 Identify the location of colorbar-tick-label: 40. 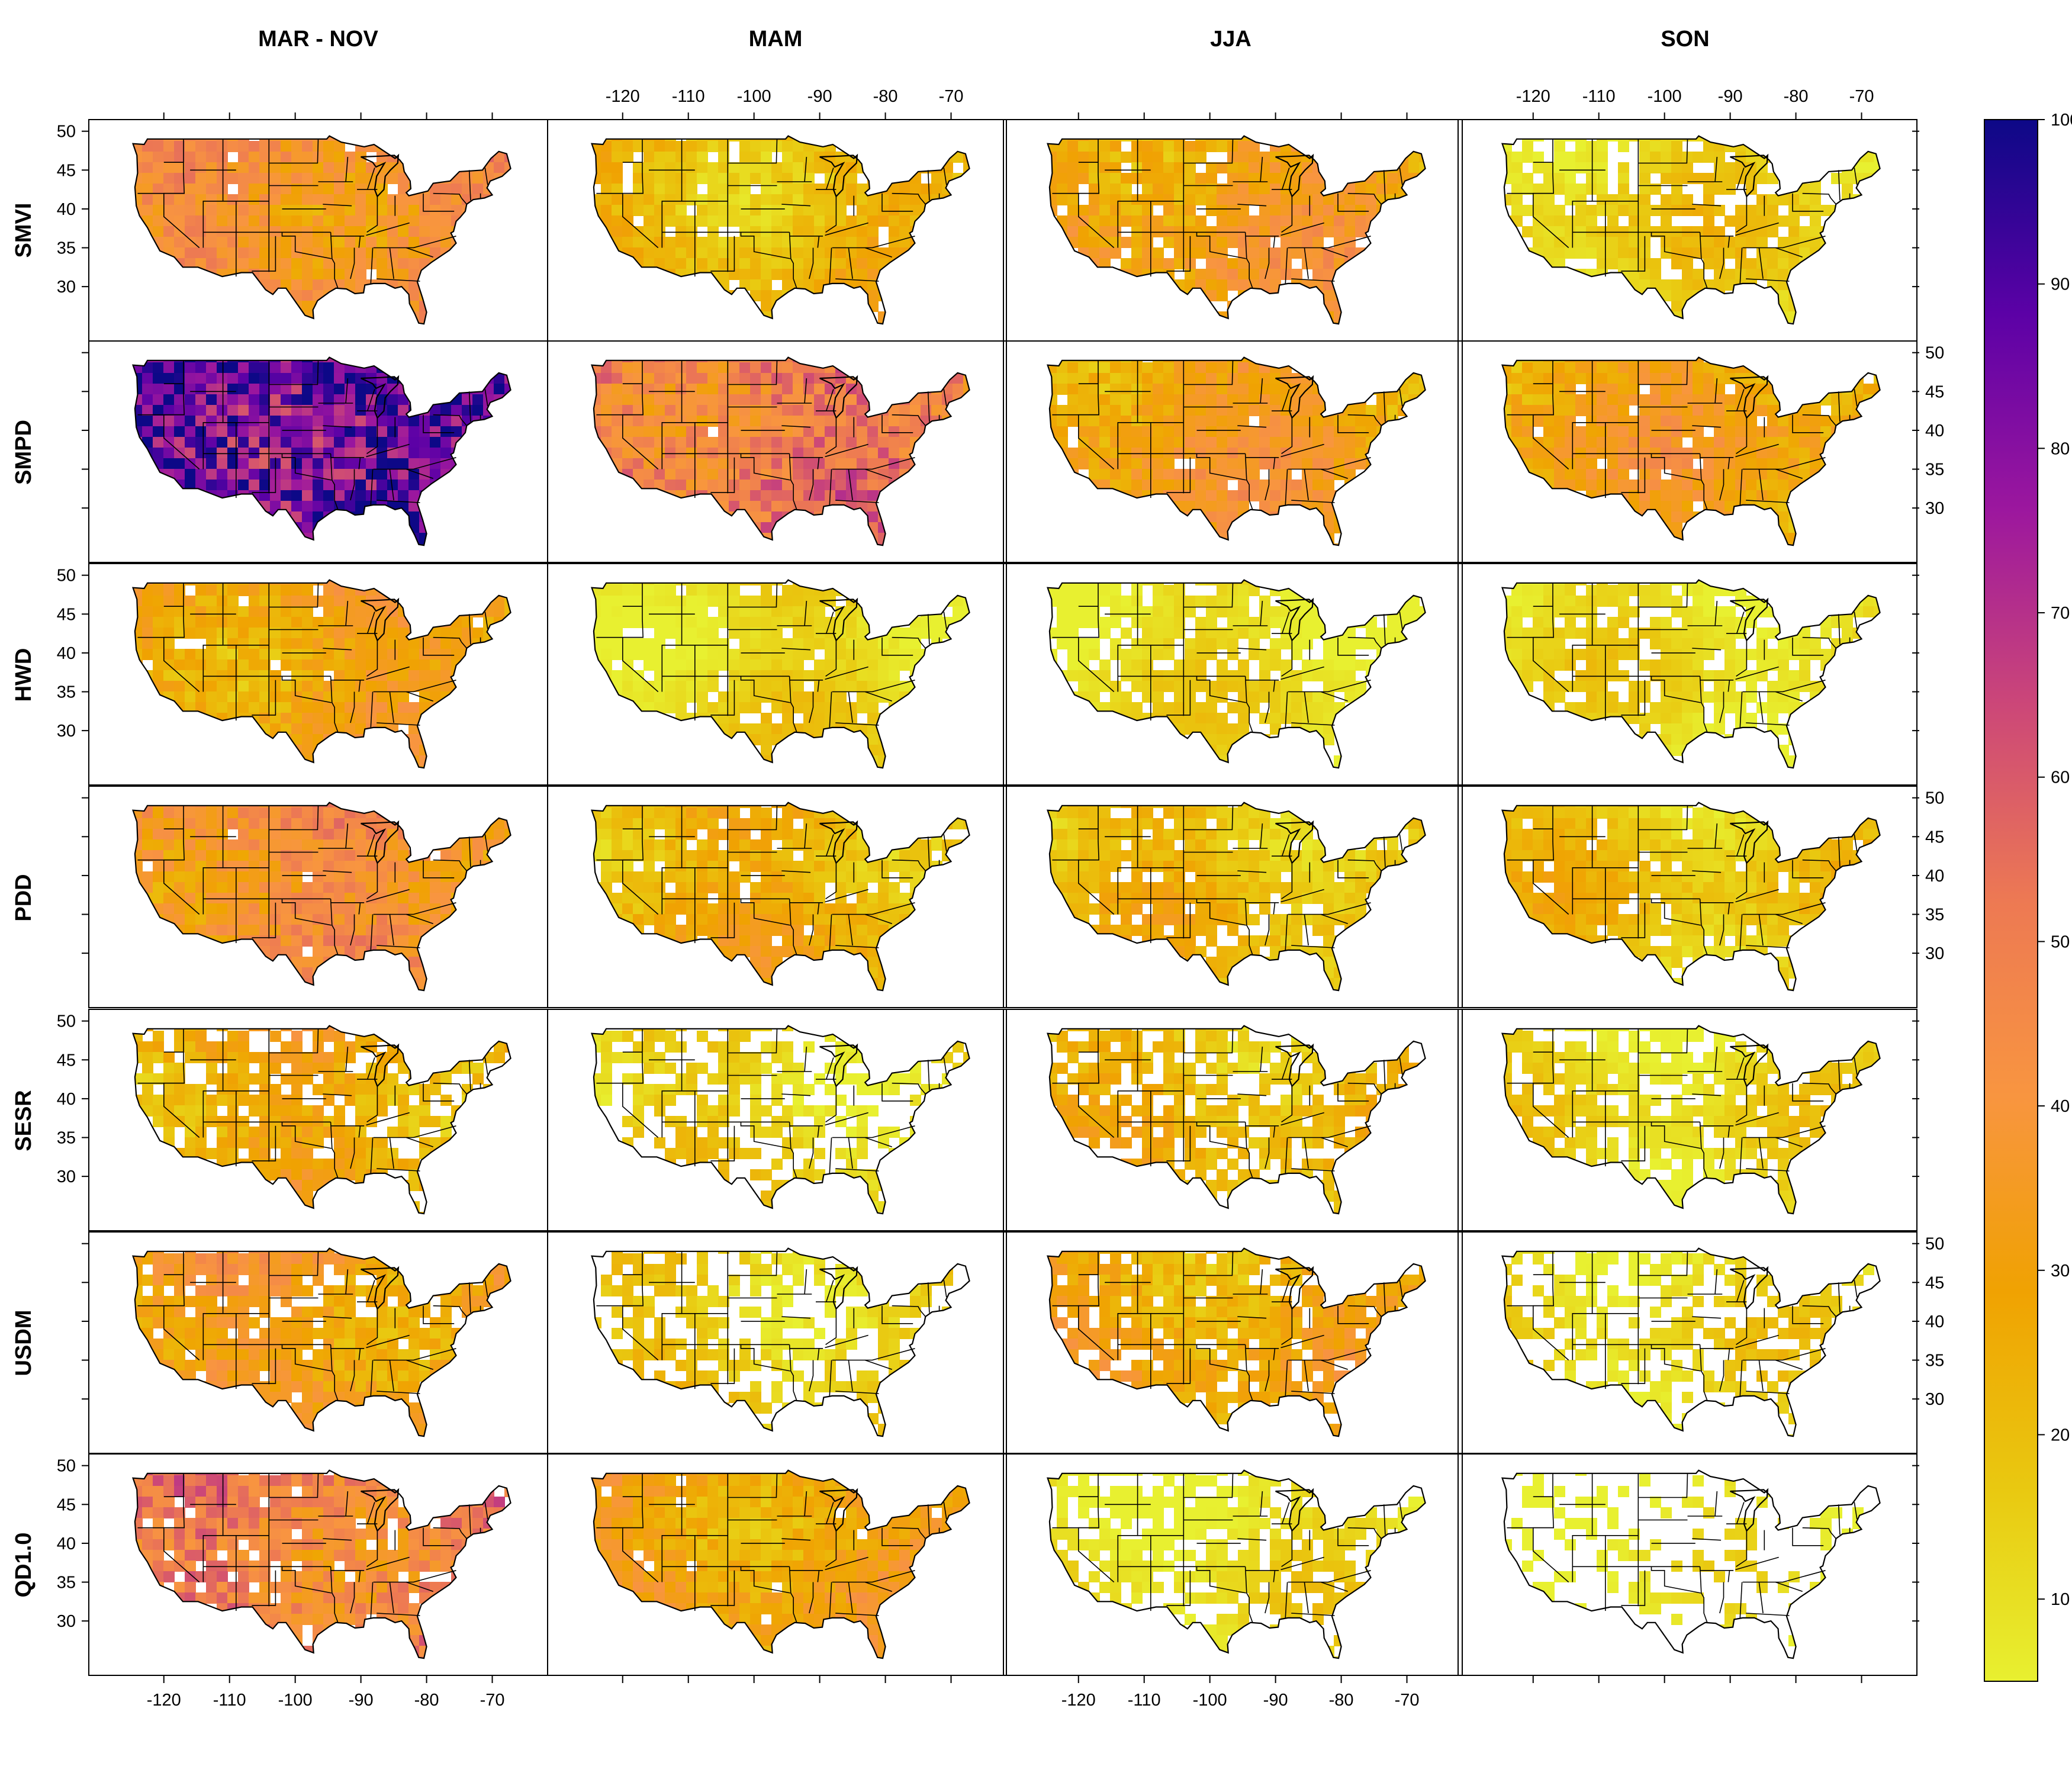
(2060, 1106).